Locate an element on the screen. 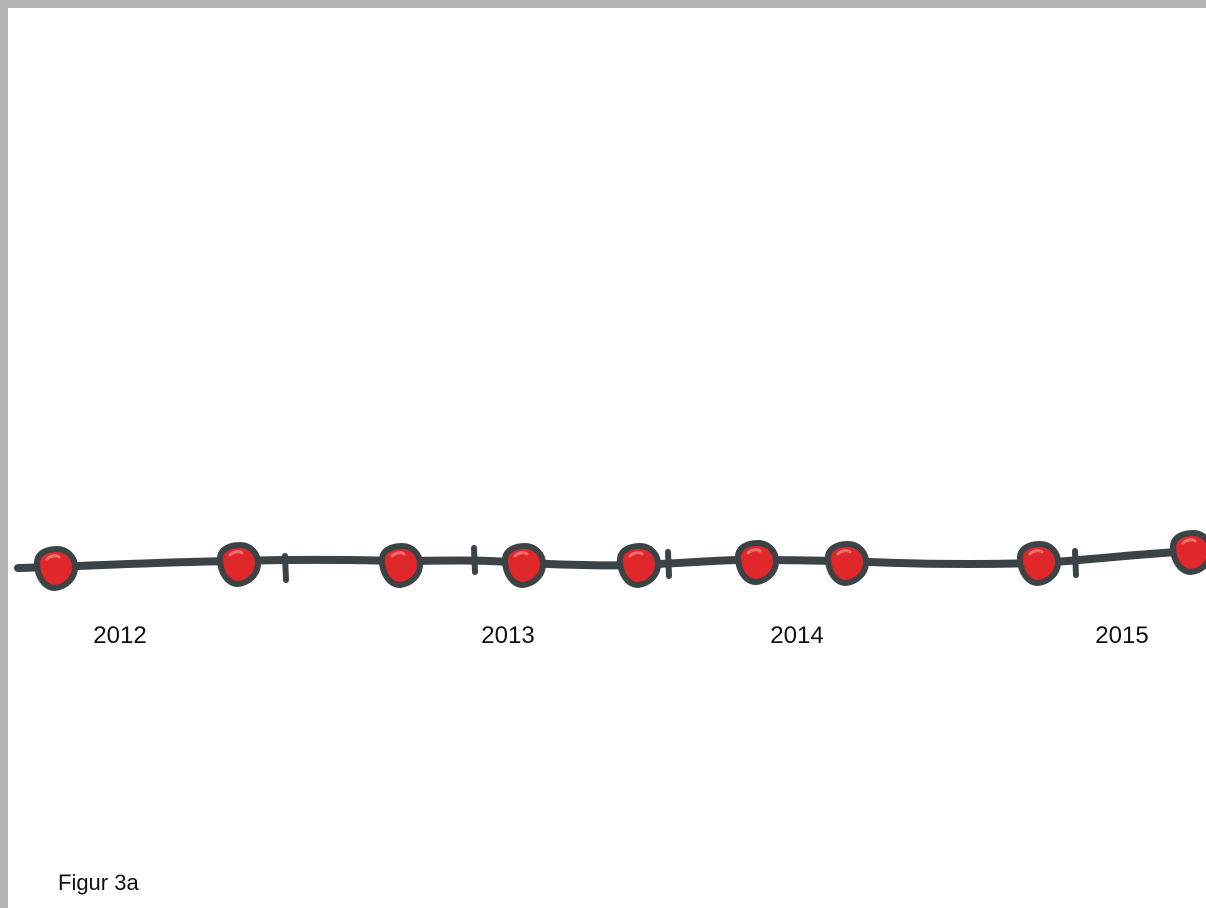 The image size is (1206, 908). year-label-2012: 2012 is located at coordinates (120, 635).